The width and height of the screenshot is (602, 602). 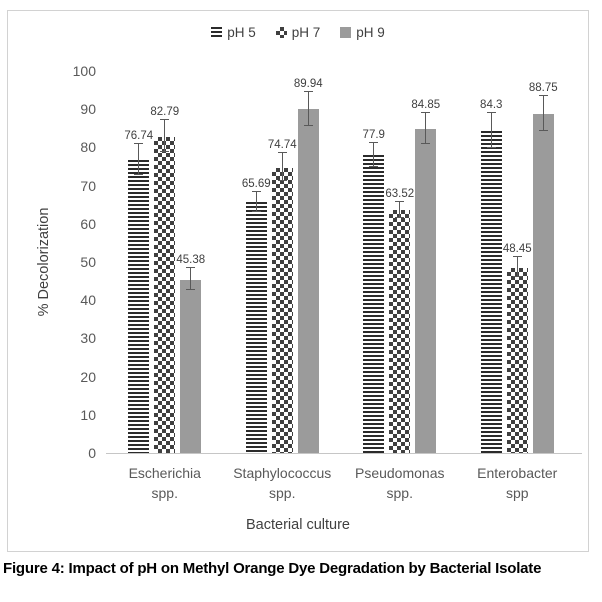 I want to click on bar-value-label: 45.38, so click(x=191, y=259).